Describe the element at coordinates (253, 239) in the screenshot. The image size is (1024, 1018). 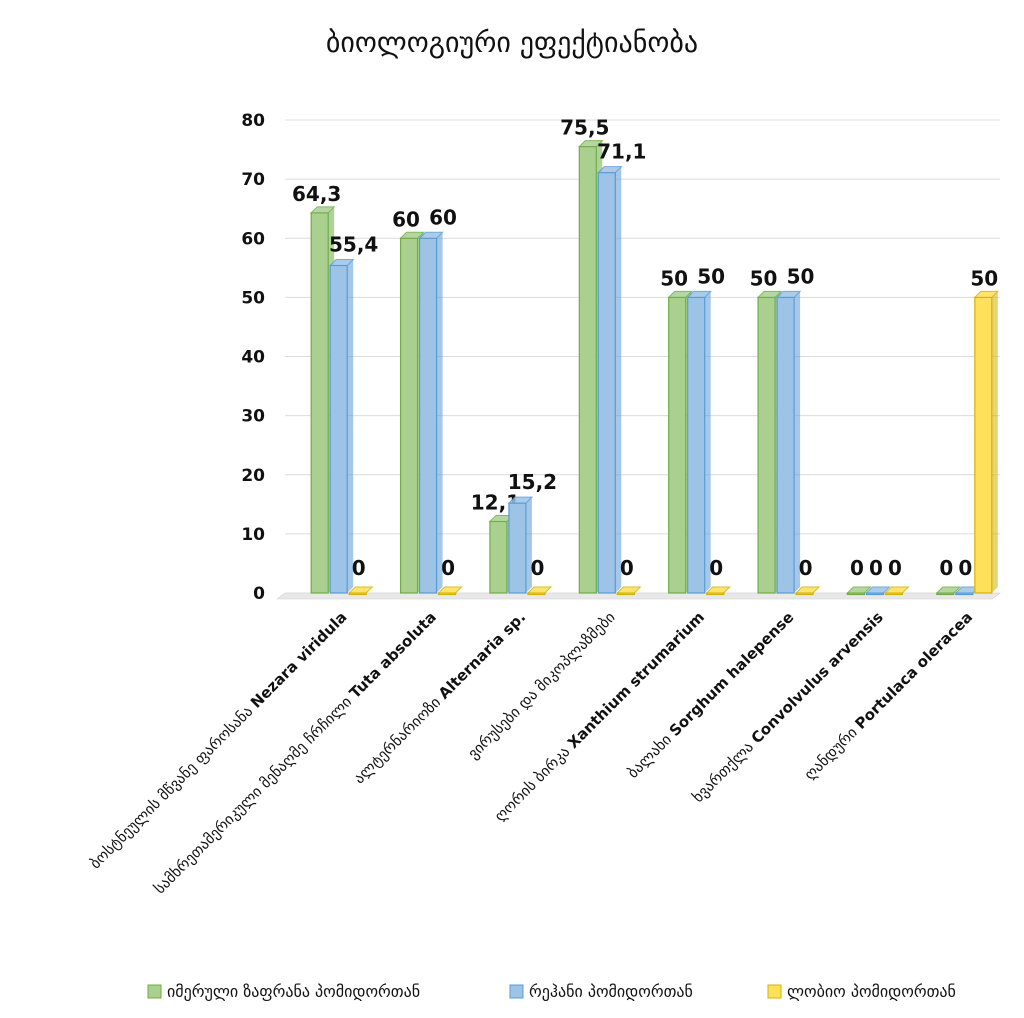
I see `y-tick-label: 60` at that location.